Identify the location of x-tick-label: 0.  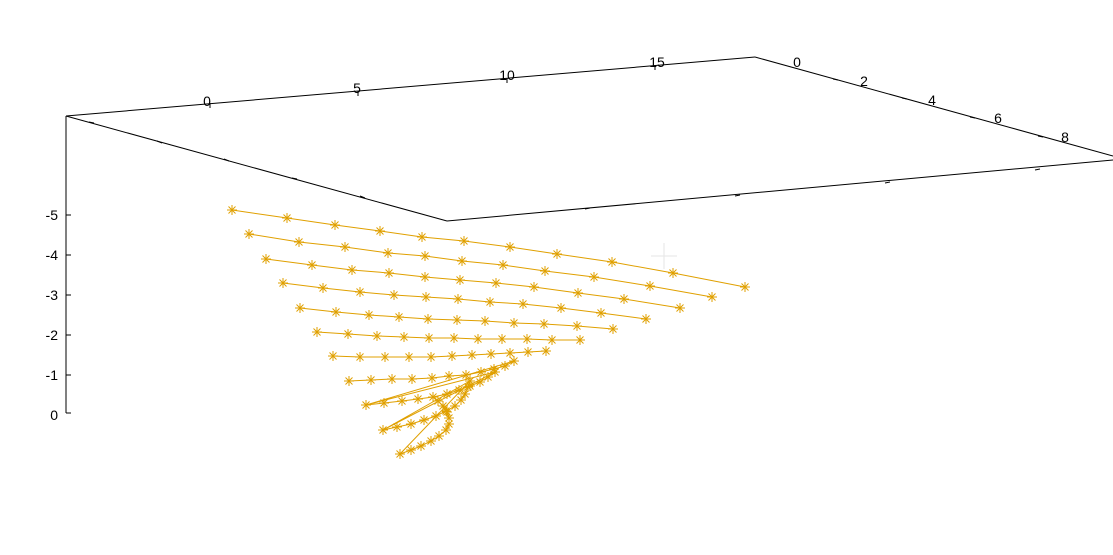
(207, 101).